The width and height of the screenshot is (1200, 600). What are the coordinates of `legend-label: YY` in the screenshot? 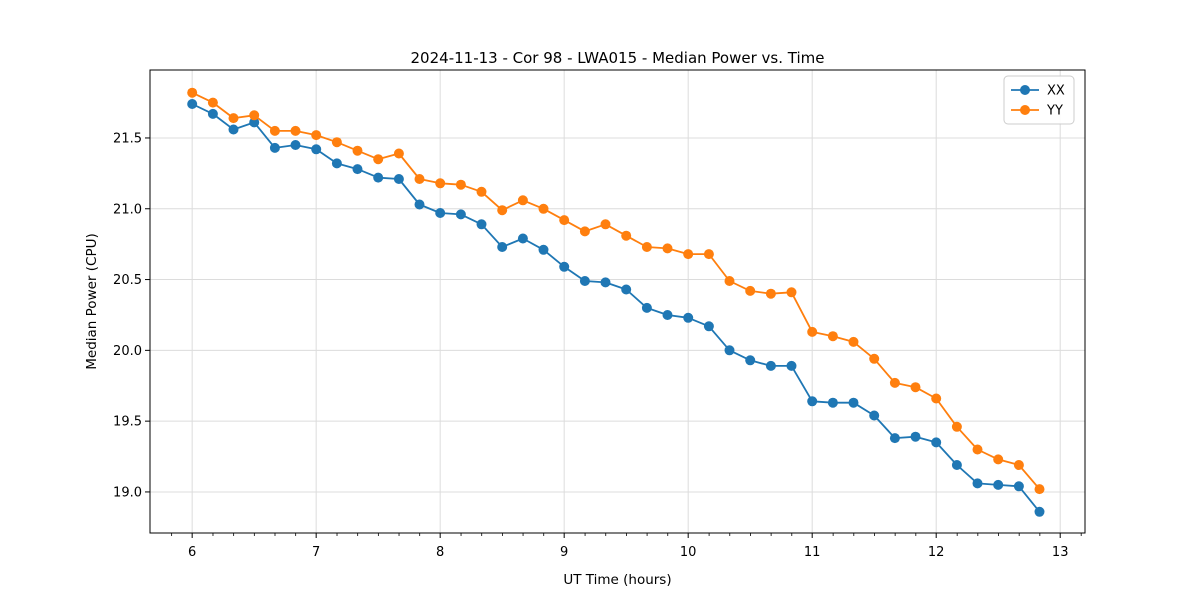 It's located at (1054, 111).